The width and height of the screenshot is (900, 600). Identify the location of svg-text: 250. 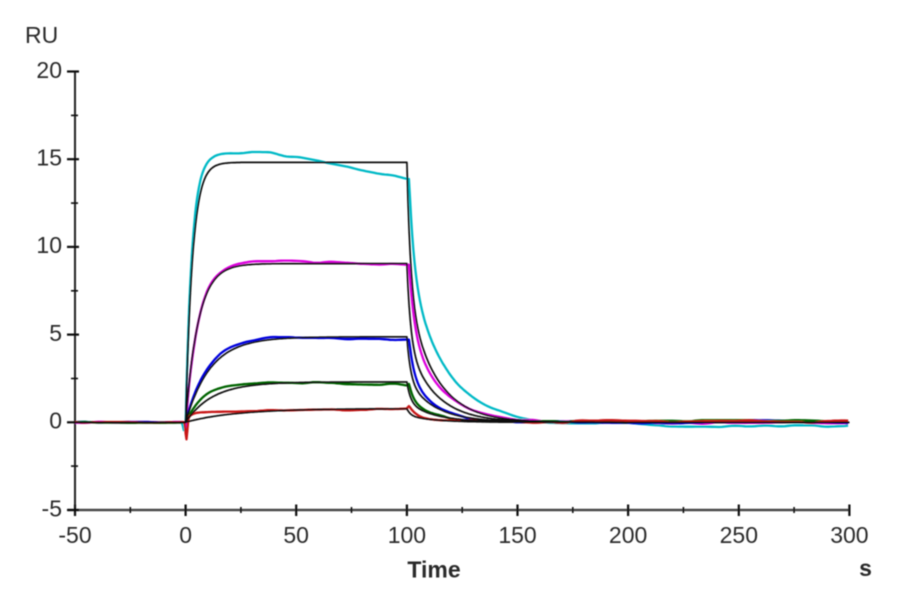
(739, 535).